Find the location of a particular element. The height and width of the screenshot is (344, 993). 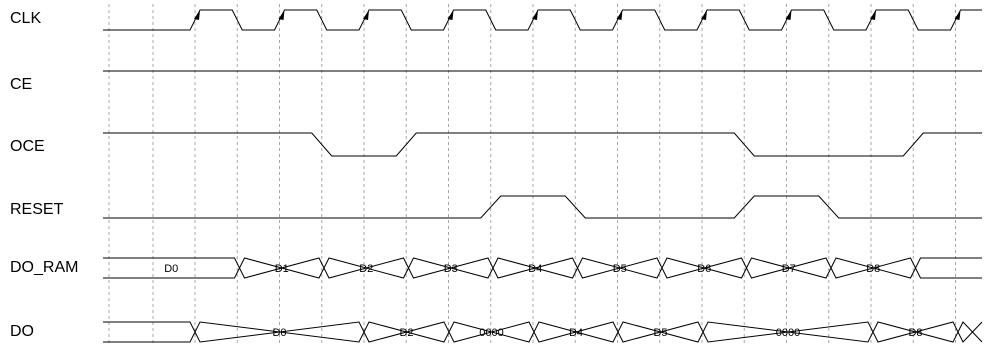

clk-waveform is located at coordinates (542, 20).